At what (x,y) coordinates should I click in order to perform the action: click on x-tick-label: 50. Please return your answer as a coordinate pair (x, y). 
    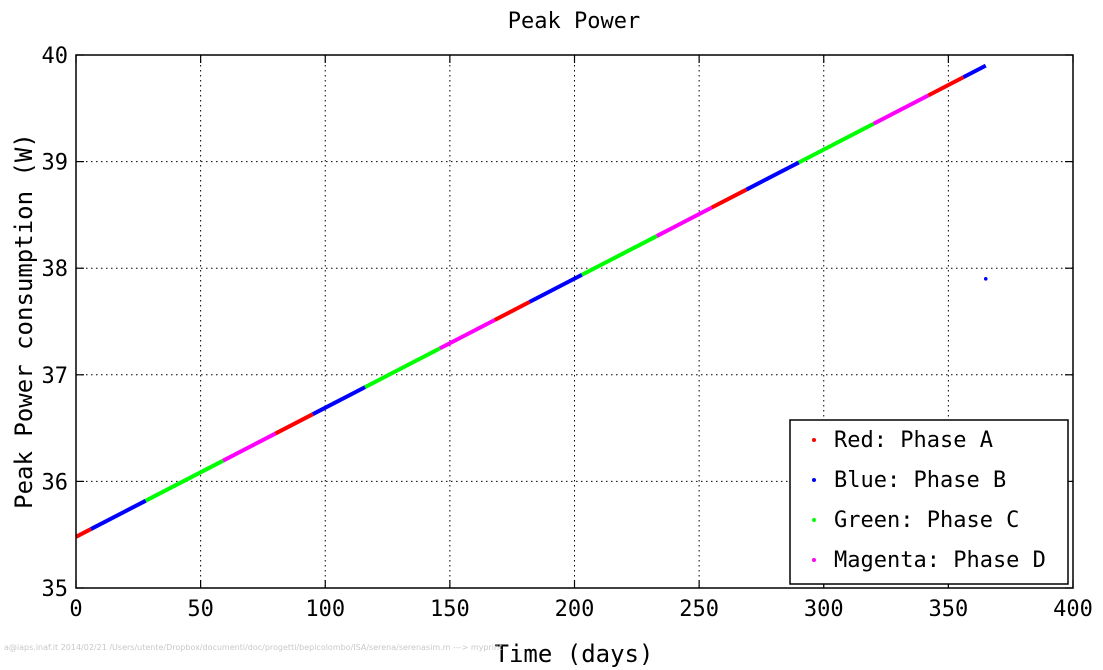
    Looking at the image, I should click on (200, 609).